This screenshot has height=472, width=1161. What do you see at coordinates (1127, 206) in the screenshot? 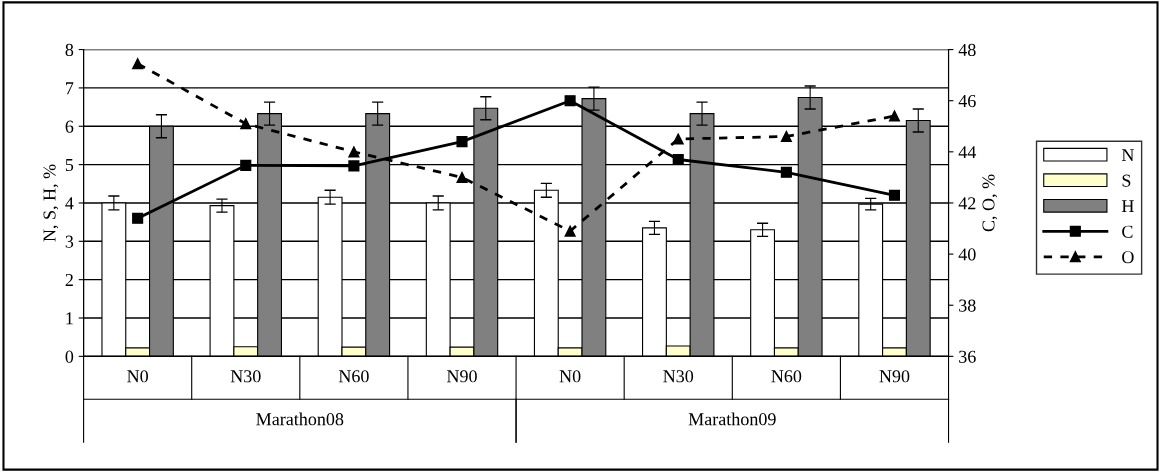
I see `legend-label: H` at bounding box center [1127, 206].